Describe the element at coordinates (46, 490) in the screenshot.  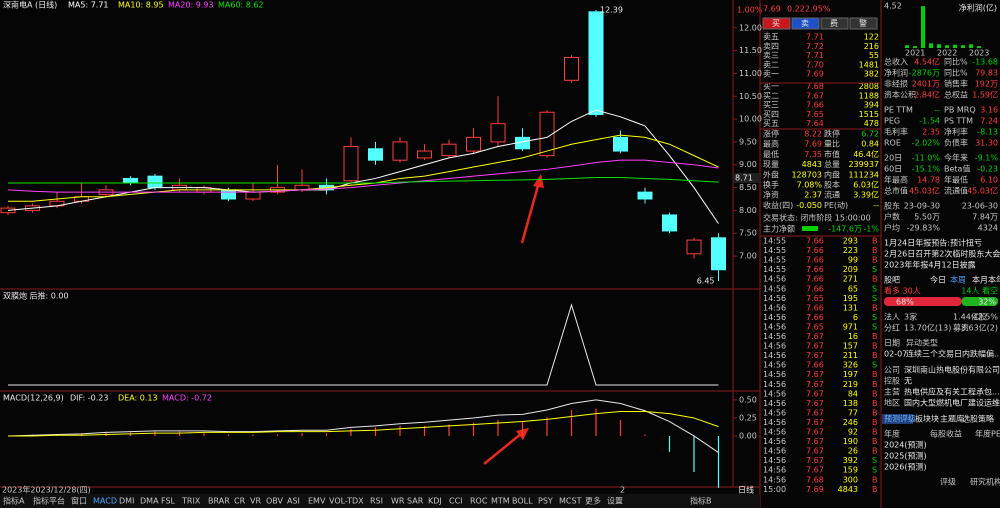
I see `date-label: 2023年2023/12/28(四)` at that location.